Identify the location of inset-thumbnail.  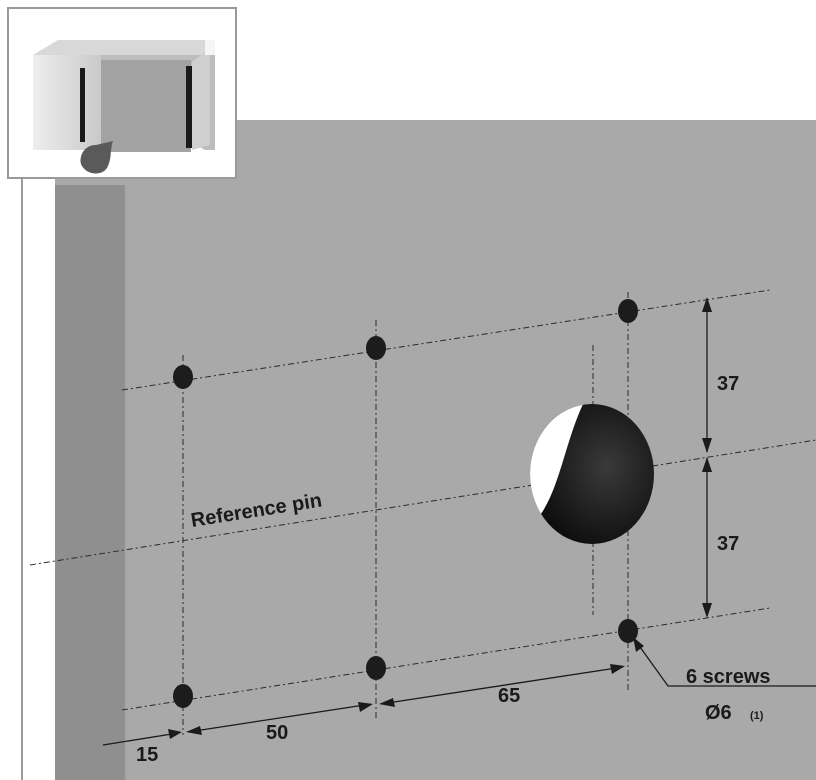
(122, 93).